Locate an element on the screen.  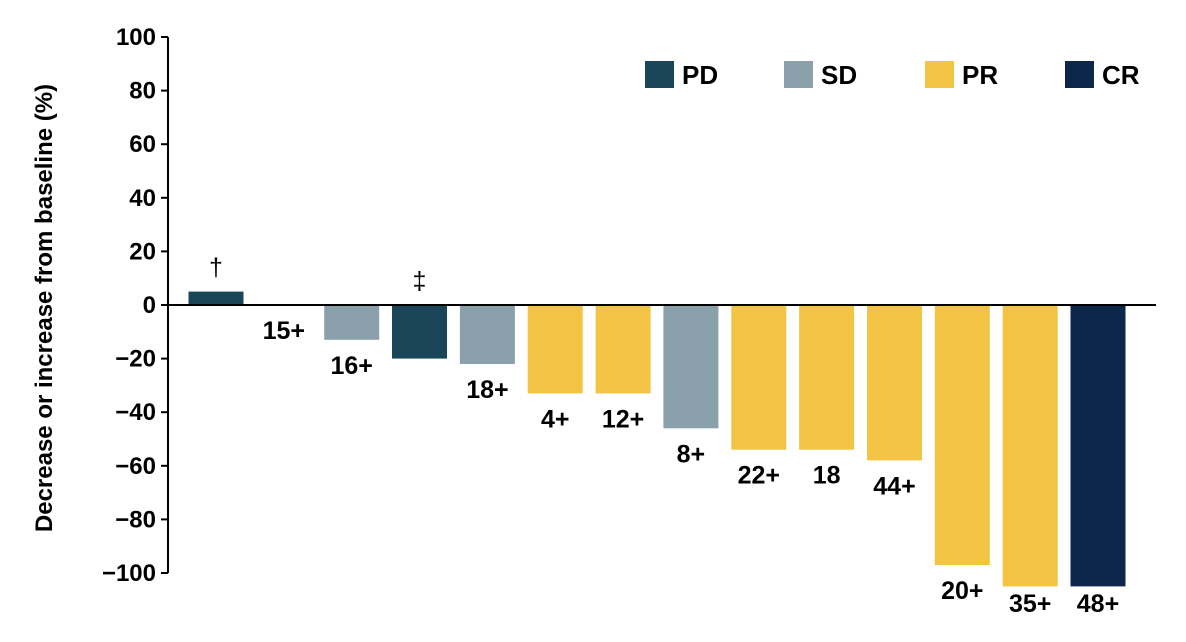
bar-label: 20+ is located at coordinates (962, 591).